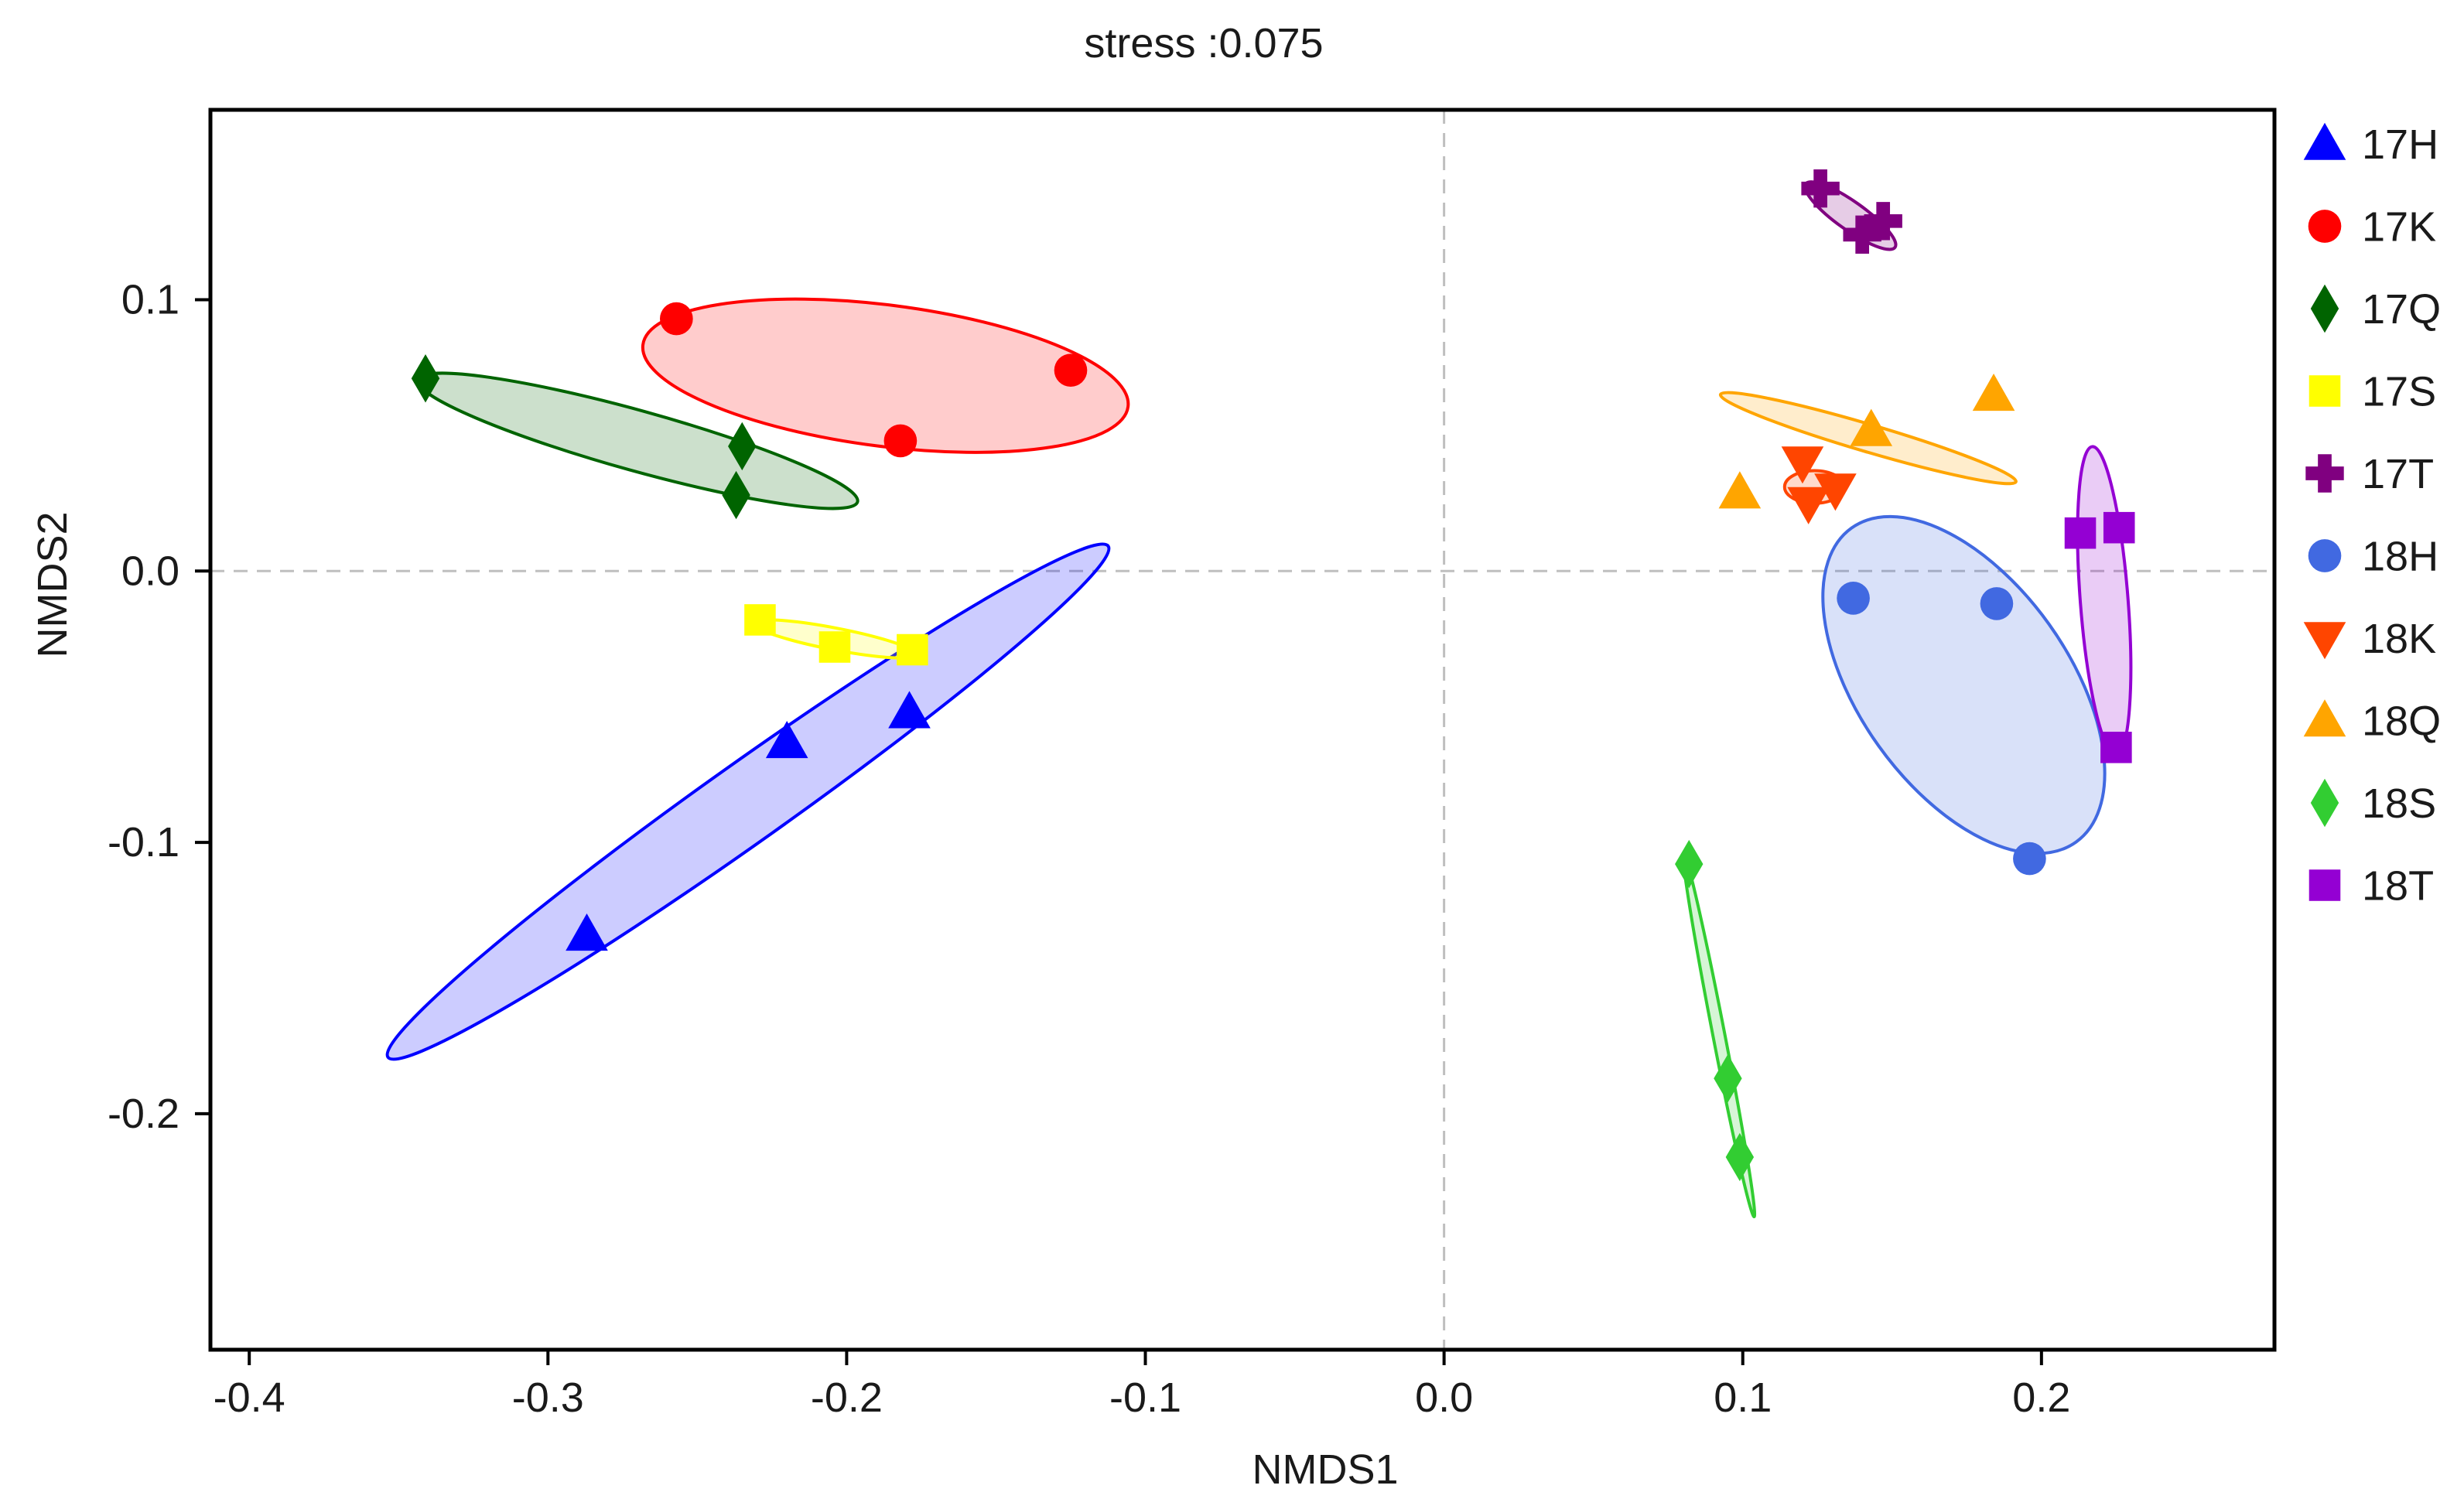  Describe the element at coordinates (1743, 1397) in the screenshot. I see `x-tick-label: 0.1` at that location.